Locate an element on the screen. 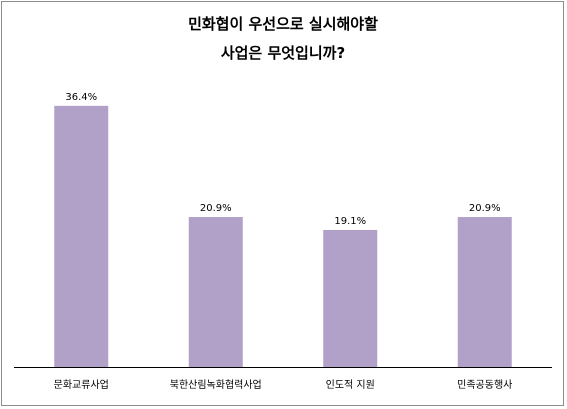  chart-title-line-2: 사업은 무엇입니까? is located at coordinates (283, 53).